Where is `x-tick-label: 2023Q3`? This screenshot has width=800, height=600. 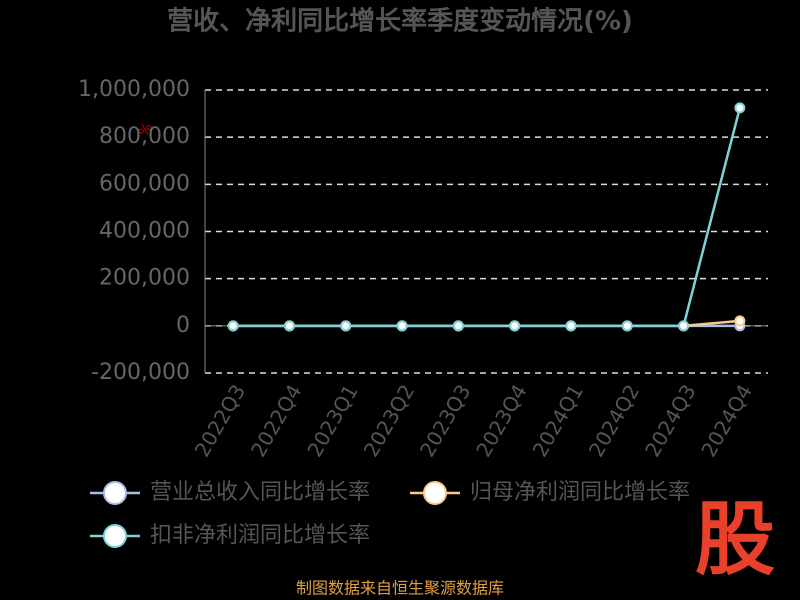
x-tick-label: 2023Q3 is located at coordinates (445, 420).